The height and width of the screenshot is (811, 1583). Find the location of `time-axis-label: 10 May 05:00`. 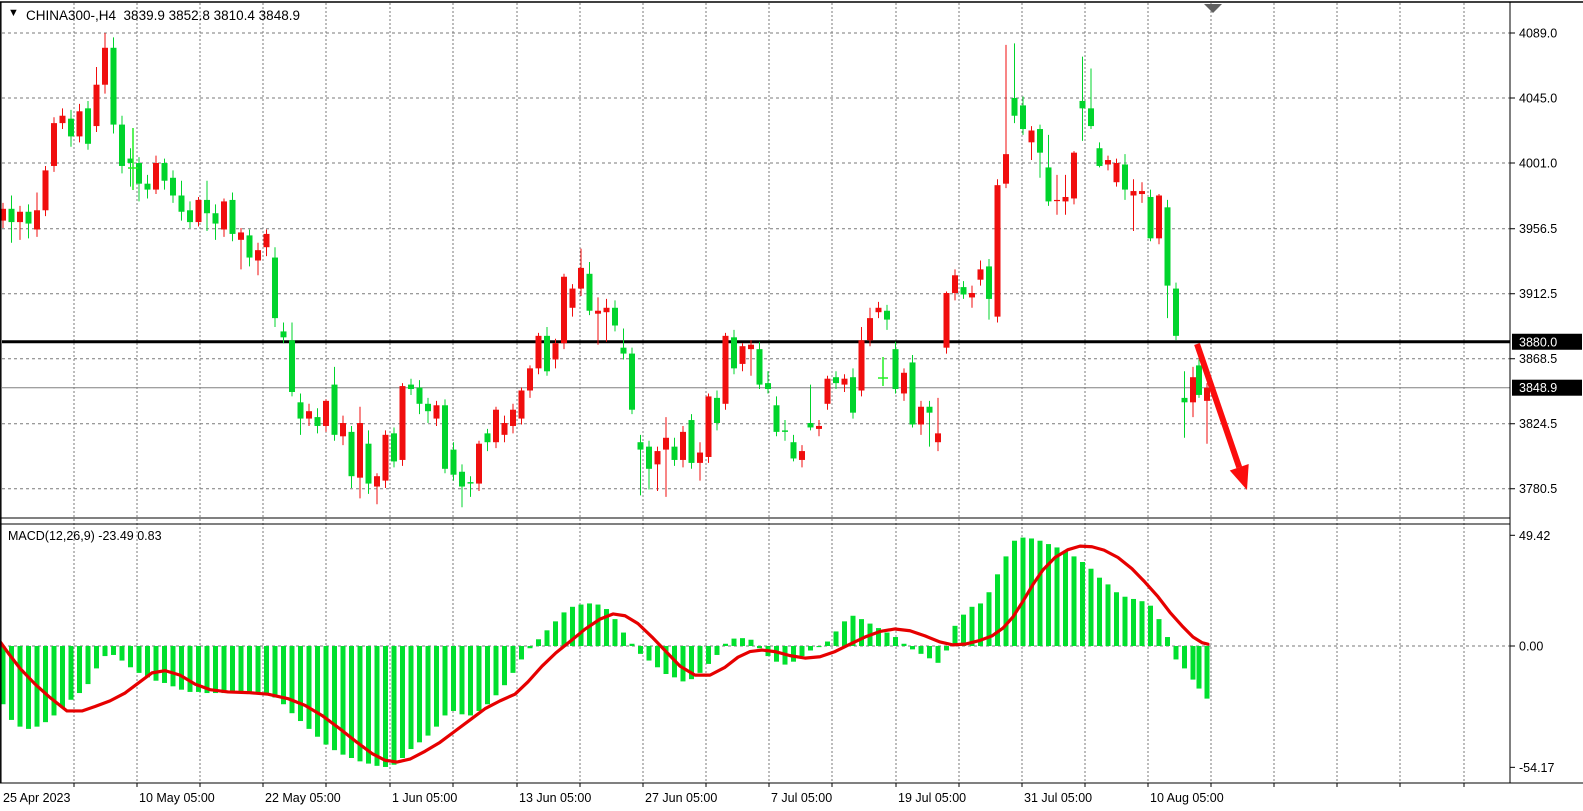

time-axis-label: 10 May 05:00 is located at coordinates (177, 798).